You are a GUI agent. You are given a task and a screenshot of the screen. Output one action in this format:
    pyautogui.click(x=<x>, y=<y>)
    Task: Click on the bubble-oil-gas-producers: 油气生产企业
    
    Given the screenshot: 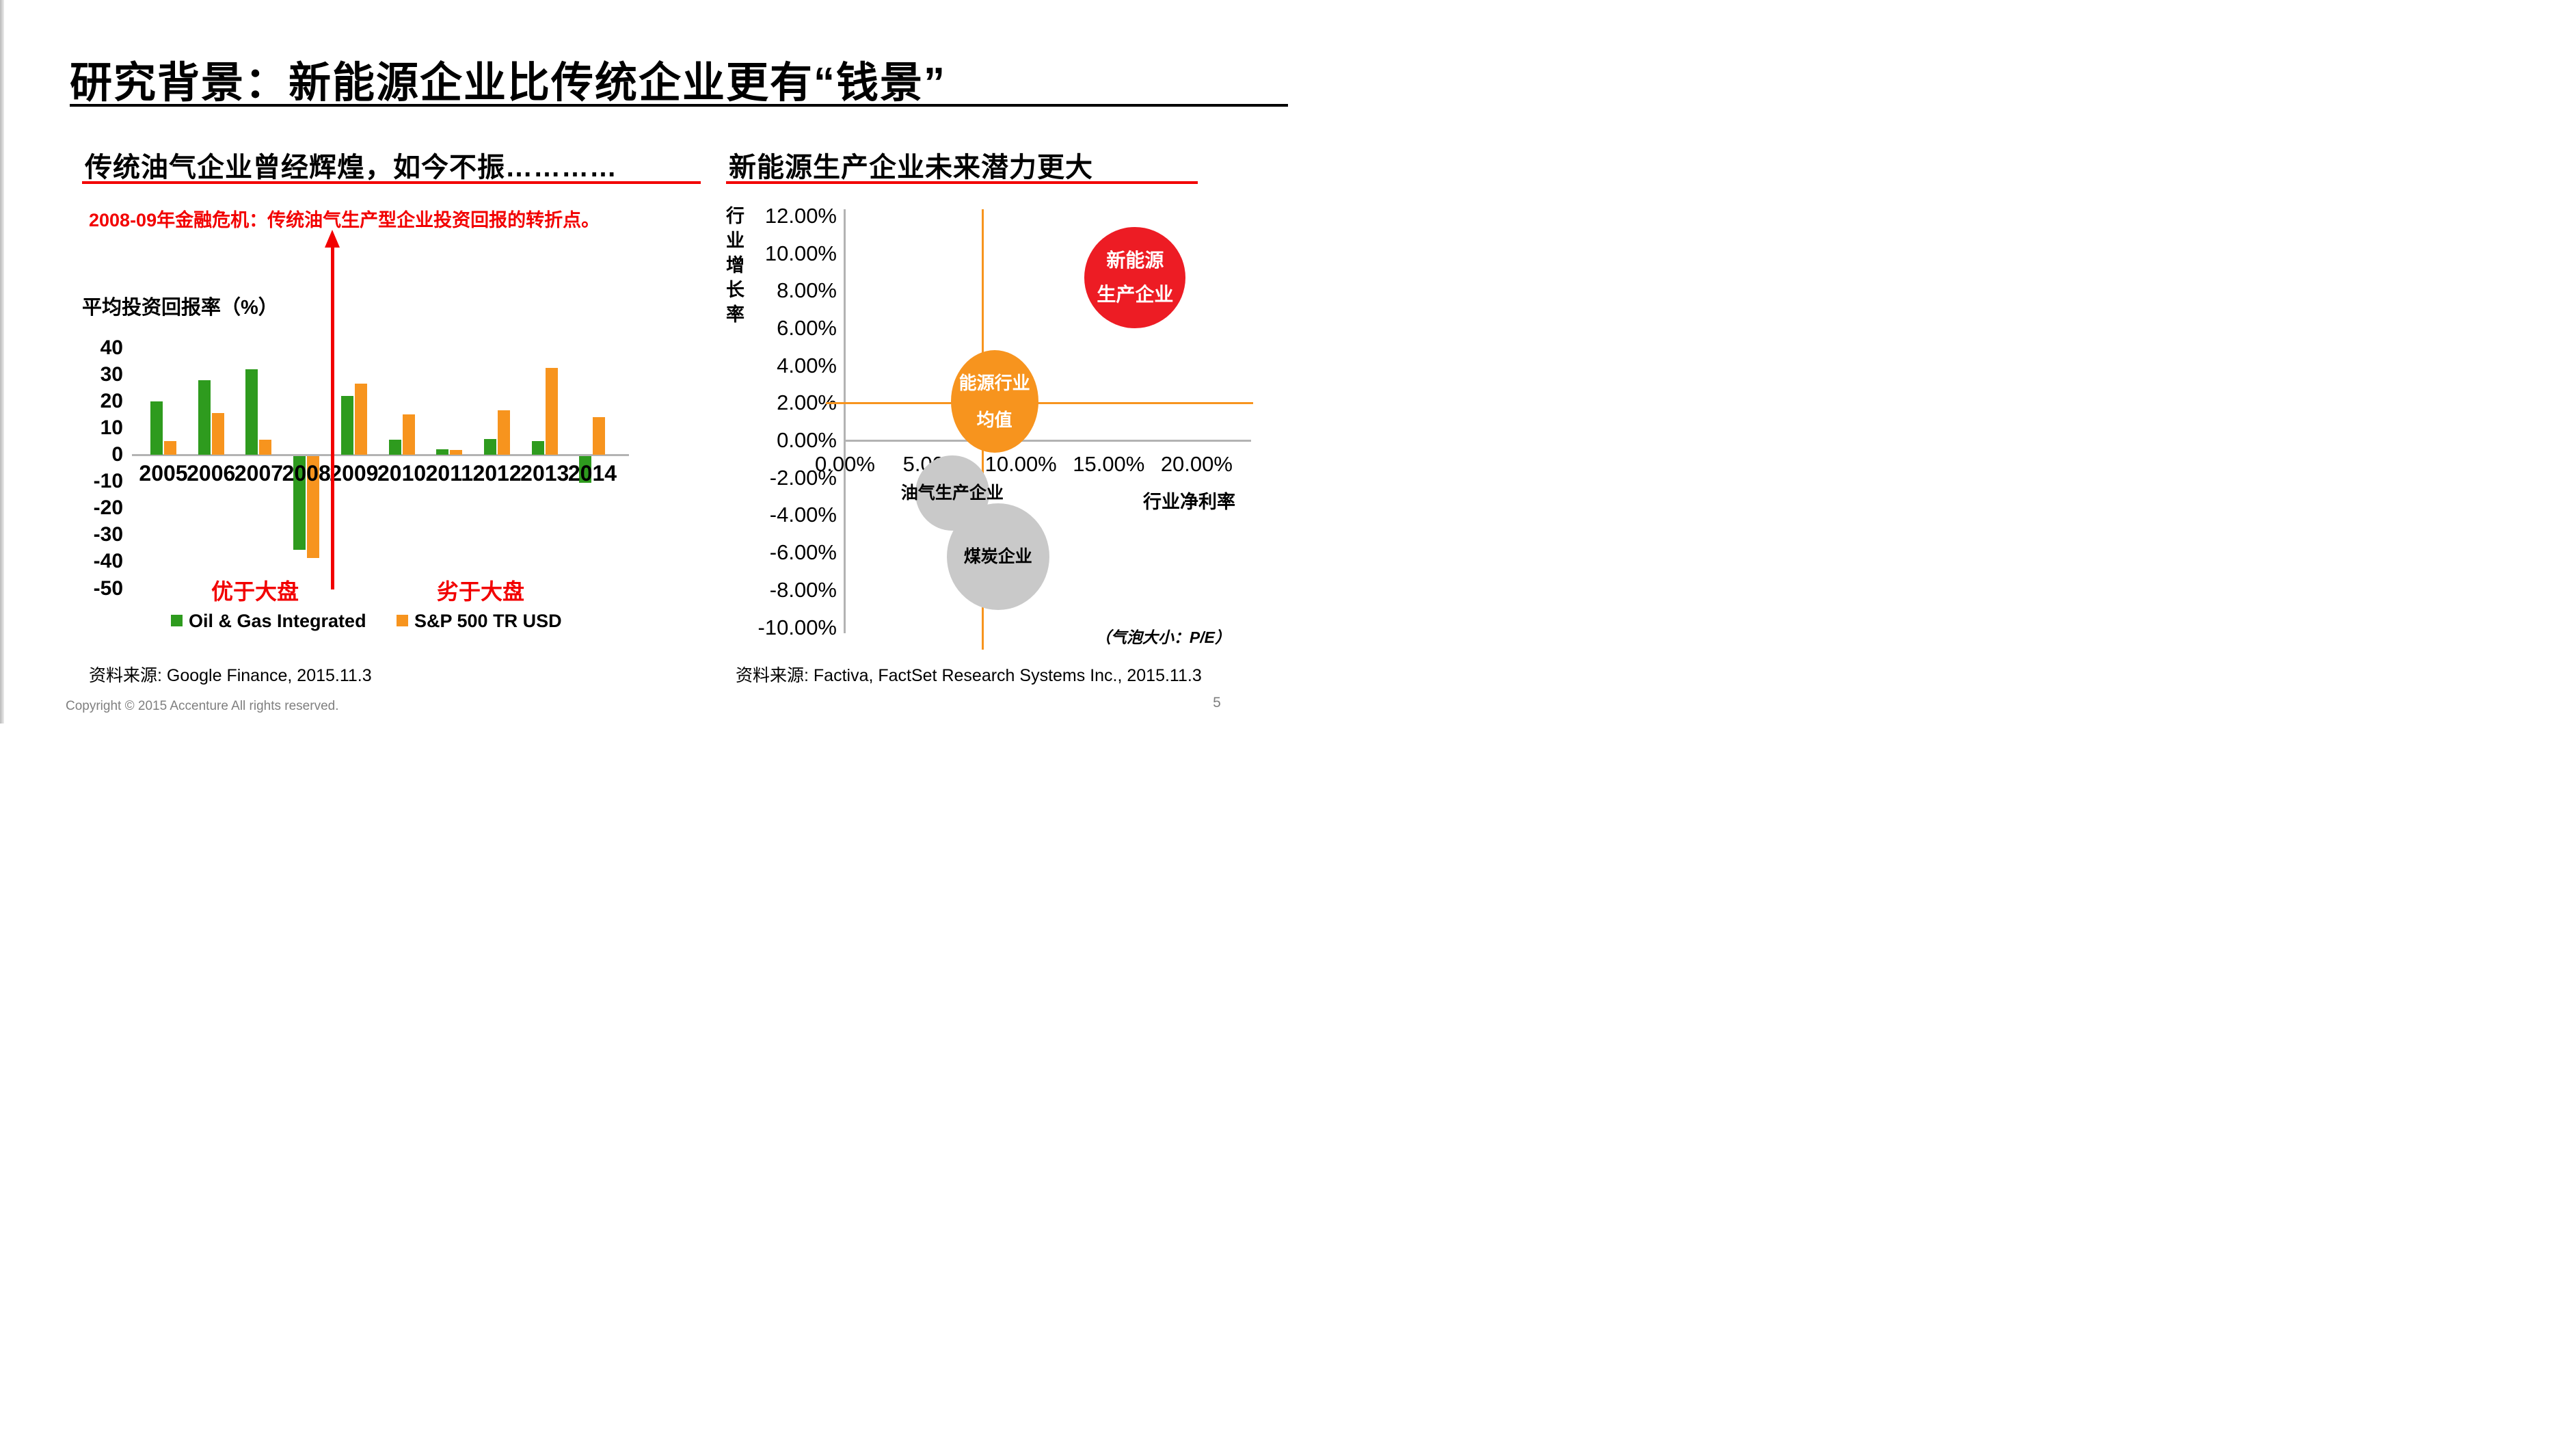 What is the action you would take?
    pyautogui.click(x=952, y=493)
    